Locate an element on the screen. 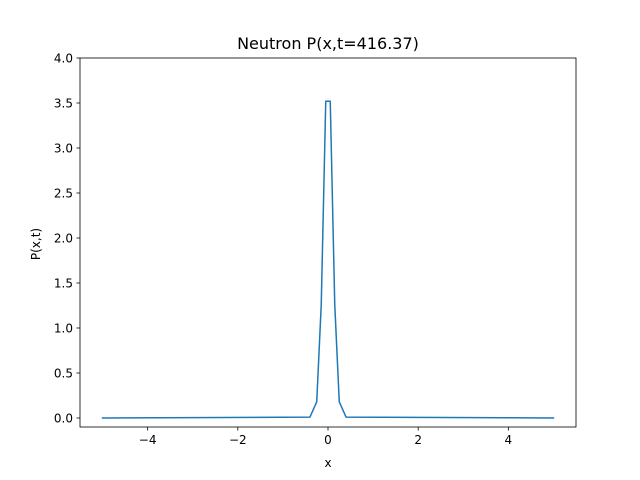 The image size is (640, 480). y-tick-label: 4.0 is located at coordinates (63, 59).